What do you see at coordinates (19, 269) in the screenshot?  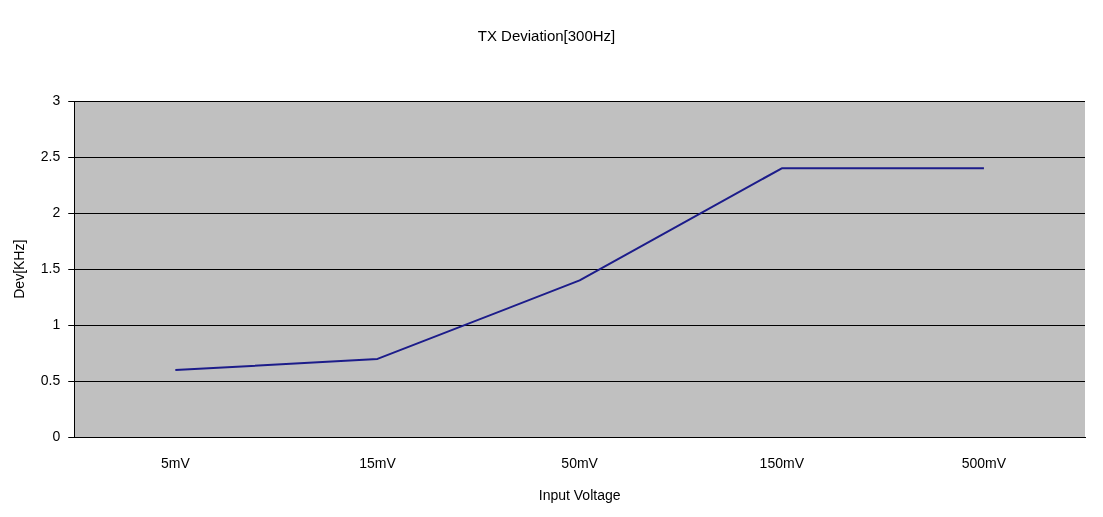 I see `y-axis-title: Dev[KHz]` at bounding box center [19, 269].